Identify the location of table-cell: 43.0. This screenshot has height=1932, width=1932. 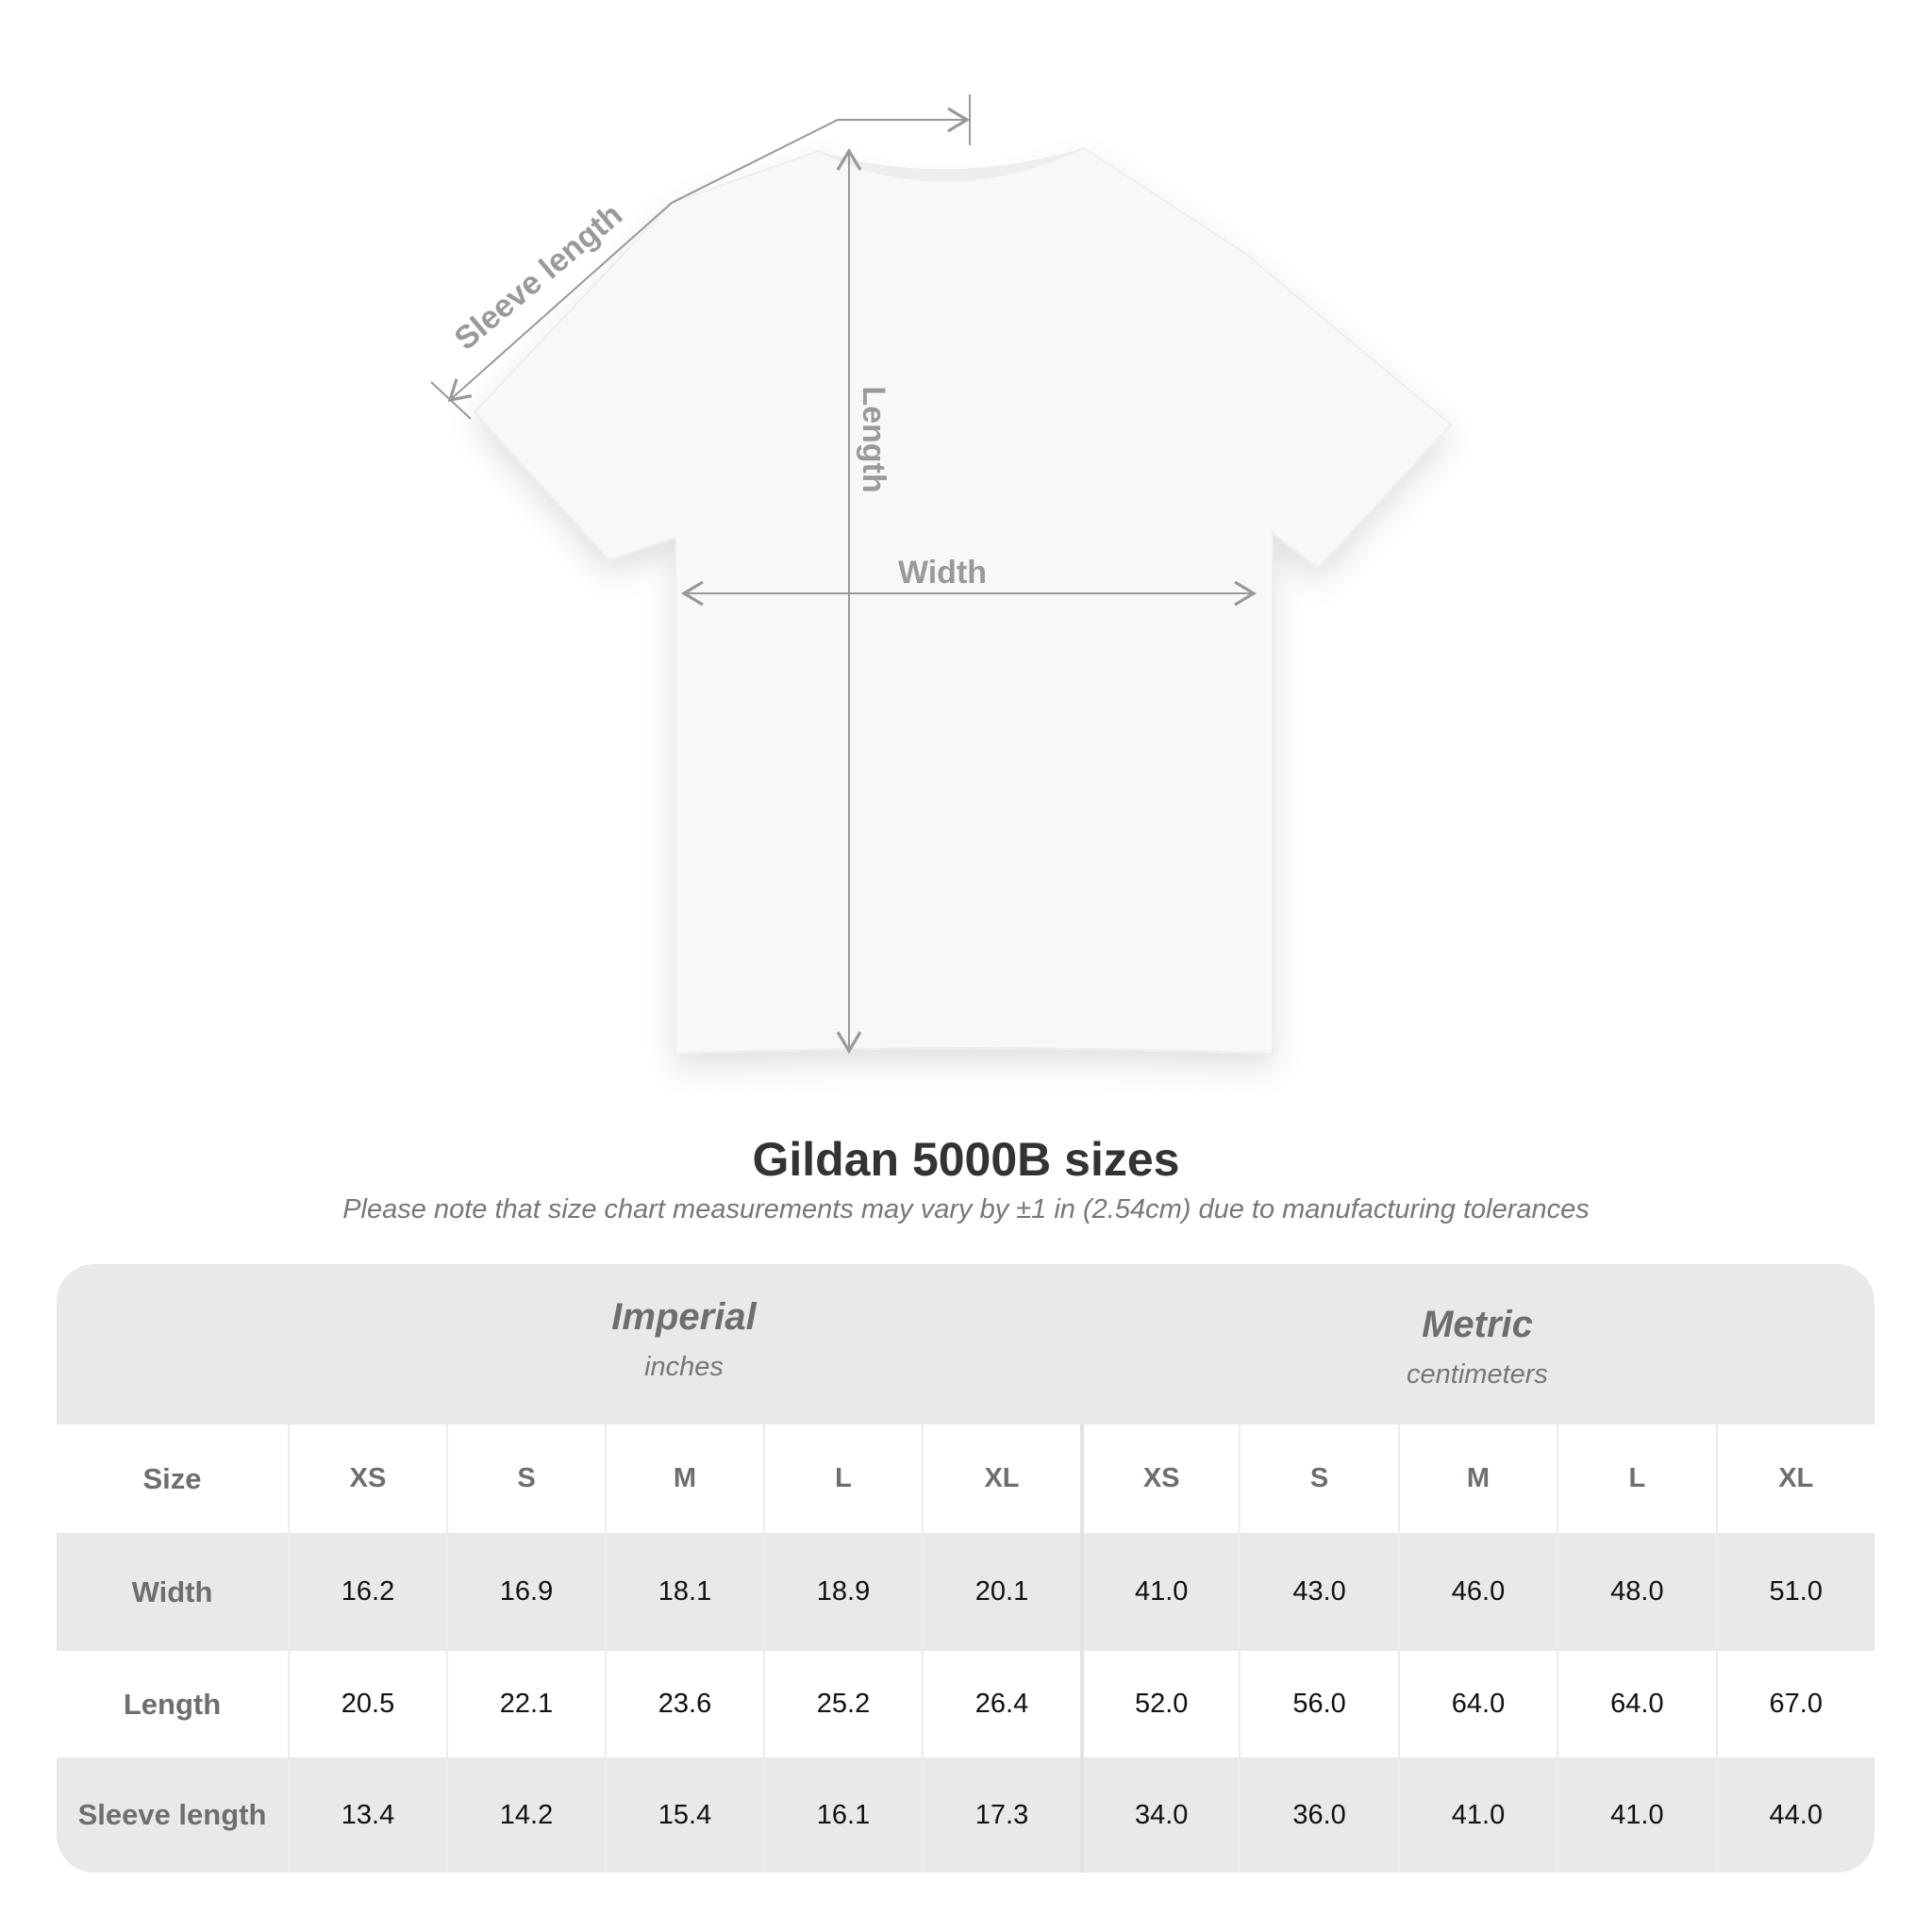
(1318, 1592).